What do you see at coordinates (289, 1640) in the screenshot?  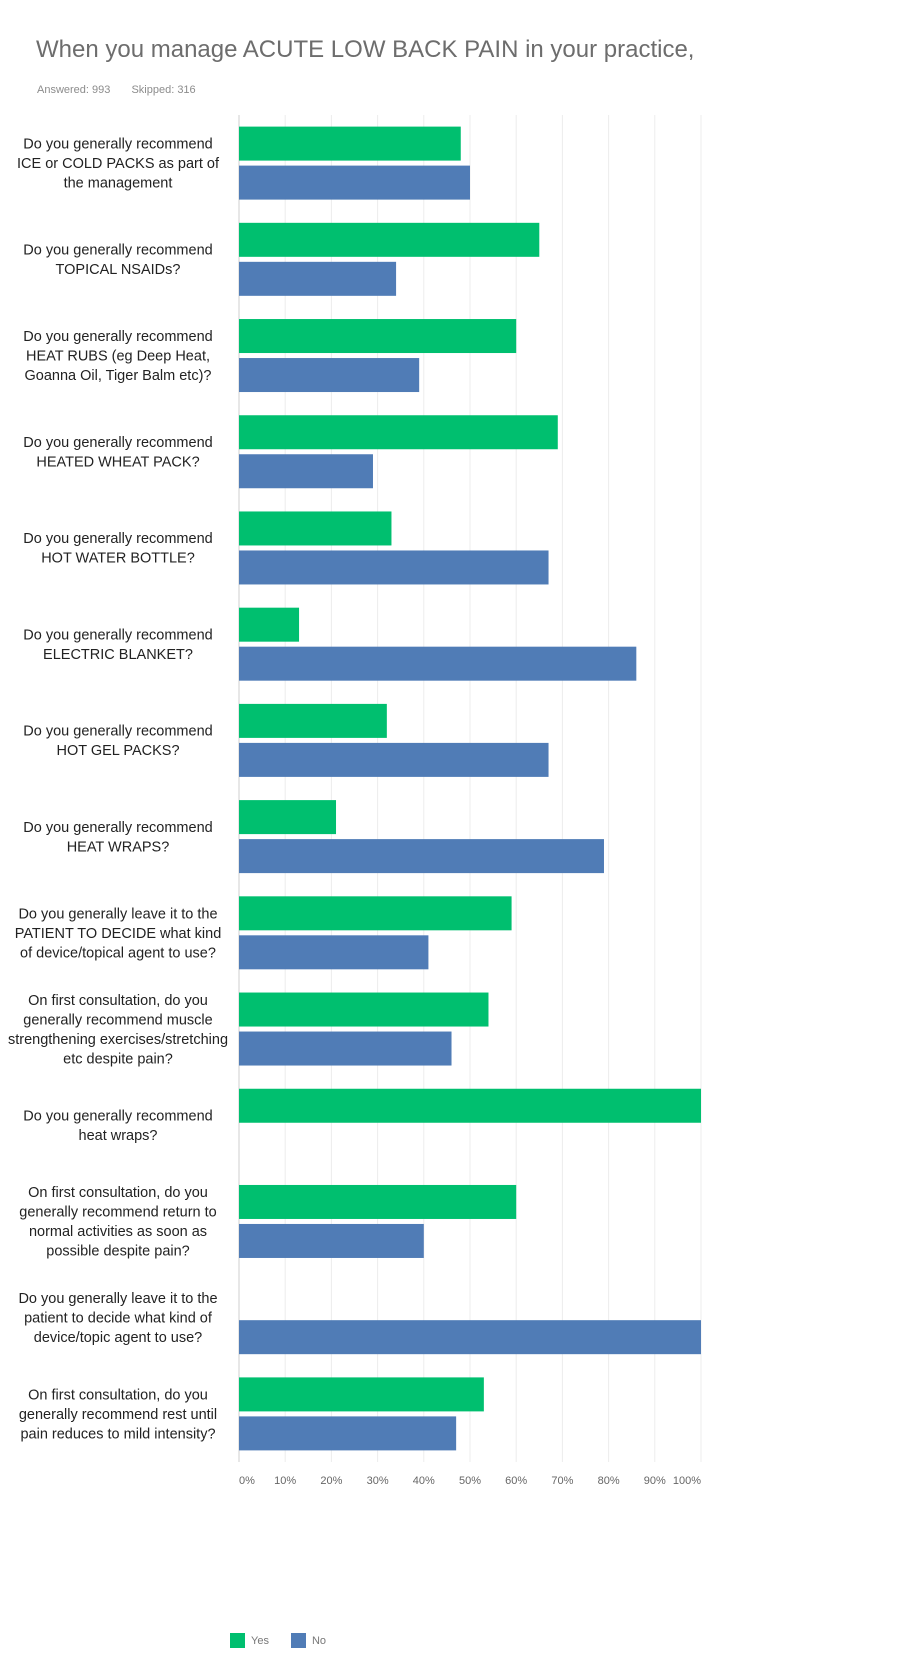 I see `chart-legend: Yes No` at bounding box center [289, 1640].